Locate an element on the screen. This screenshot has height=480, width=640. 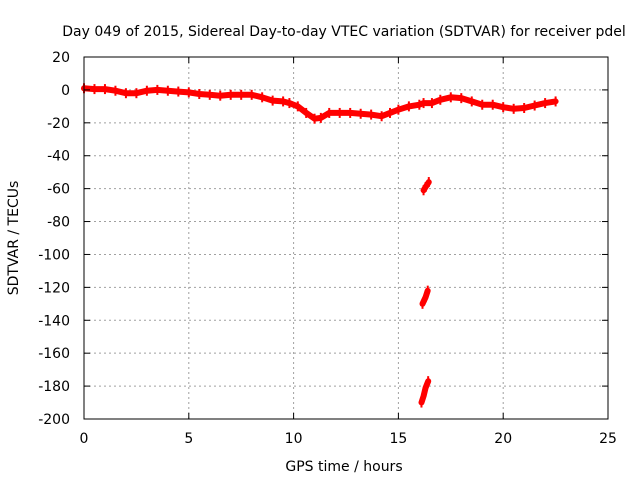
y-tick-label: -40 is located at coordinates (58, 157).